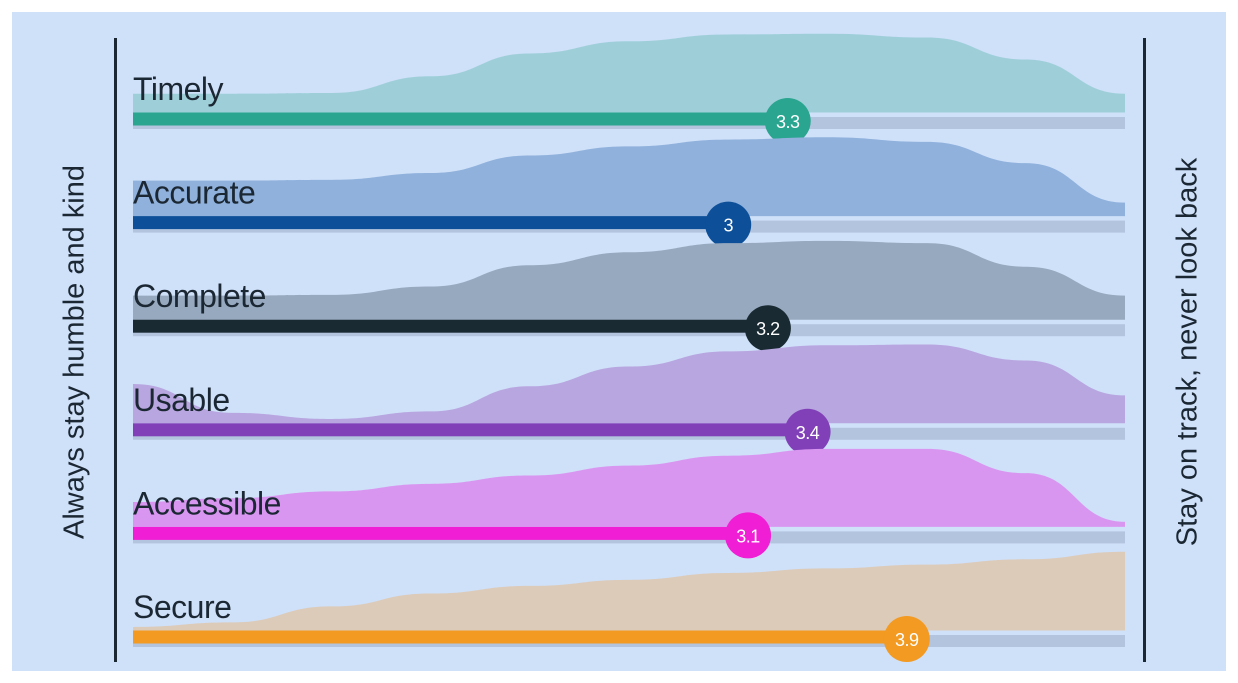 The width and height of the screenshot is (1238, 683). What do you see at coordinates (182, 607) in the screenshot?
I see `category-label-secure: Secure` at bounding box center [182, 607].